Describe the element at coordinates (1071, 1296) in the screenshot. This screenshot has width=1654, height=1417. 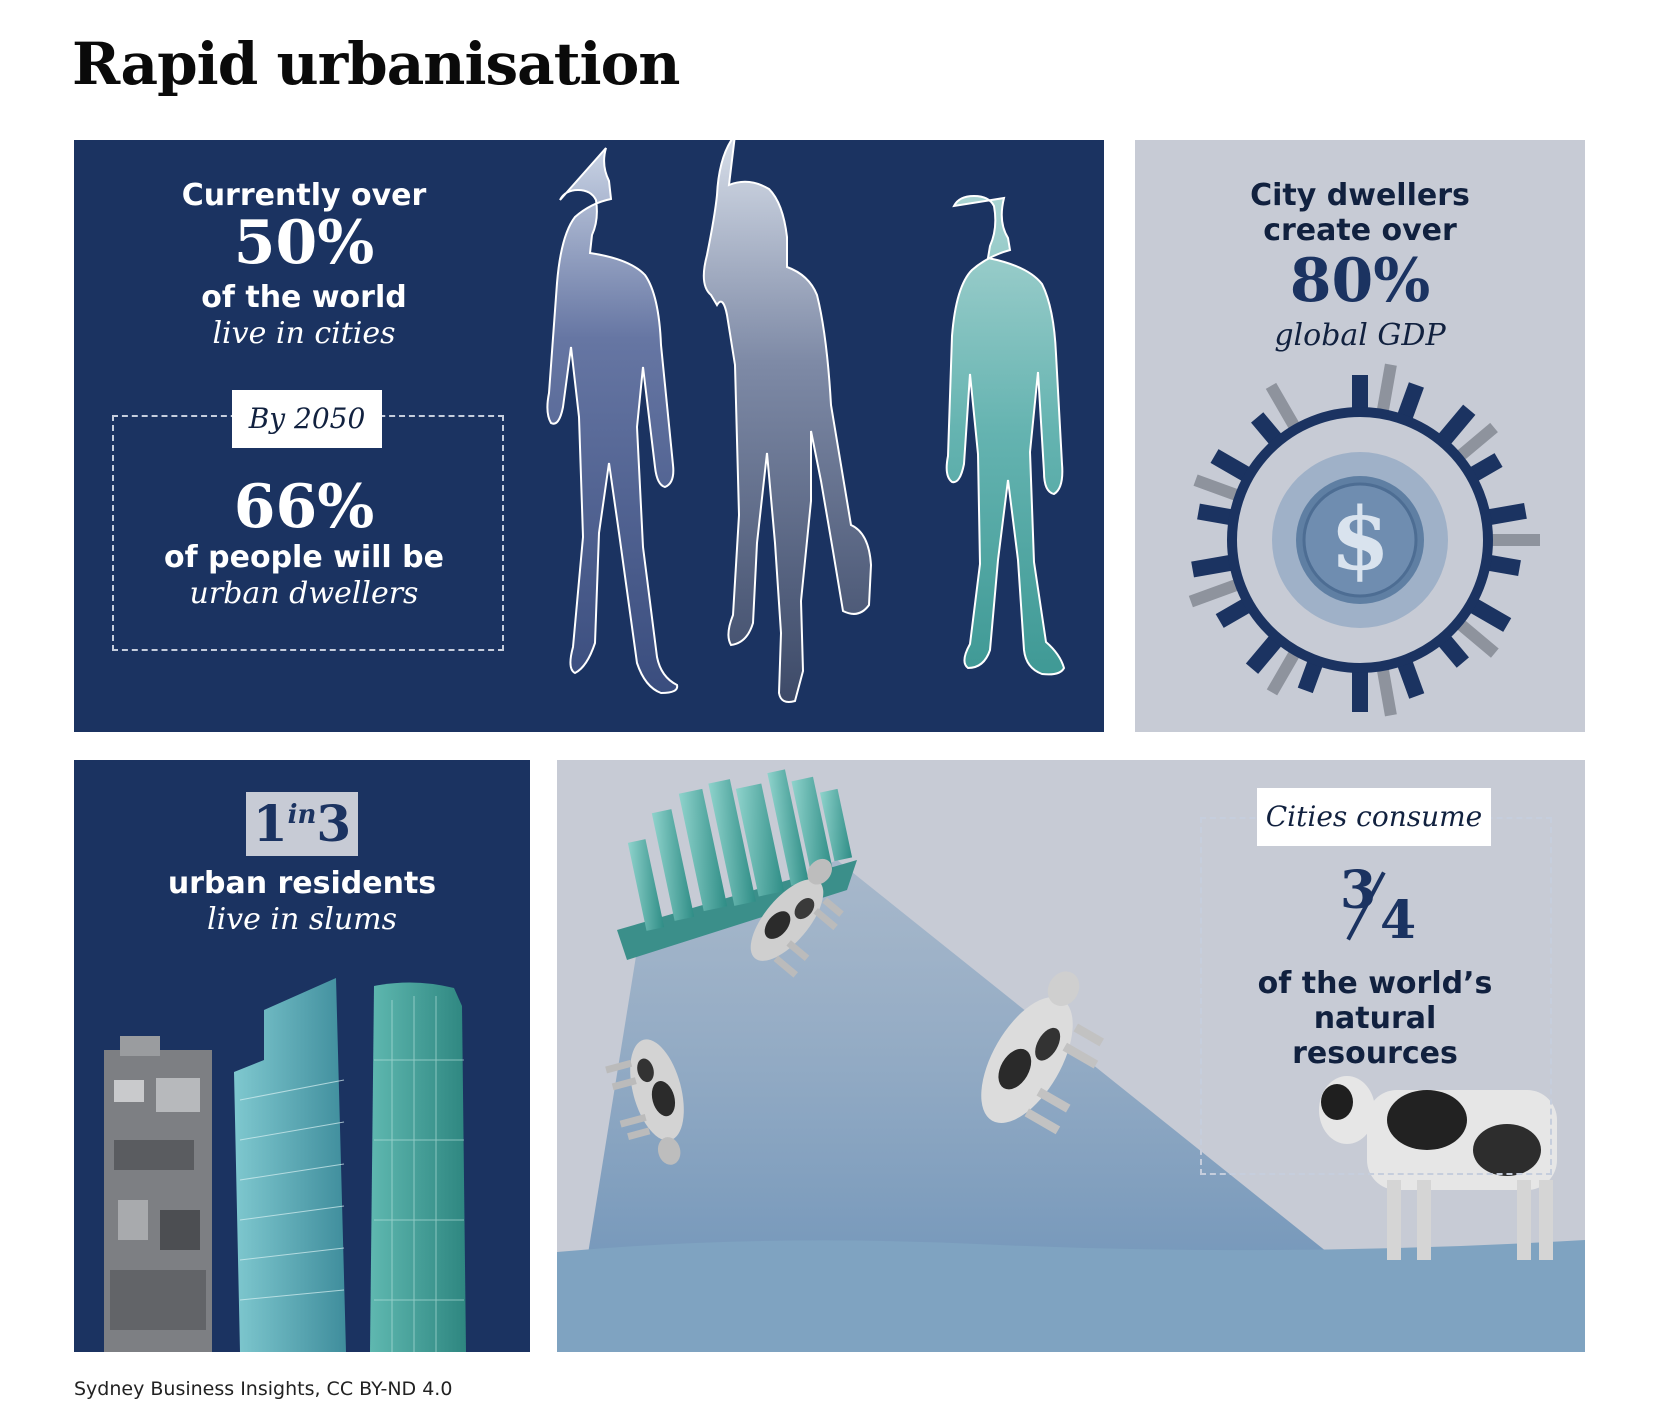
I see `ground` at that location.